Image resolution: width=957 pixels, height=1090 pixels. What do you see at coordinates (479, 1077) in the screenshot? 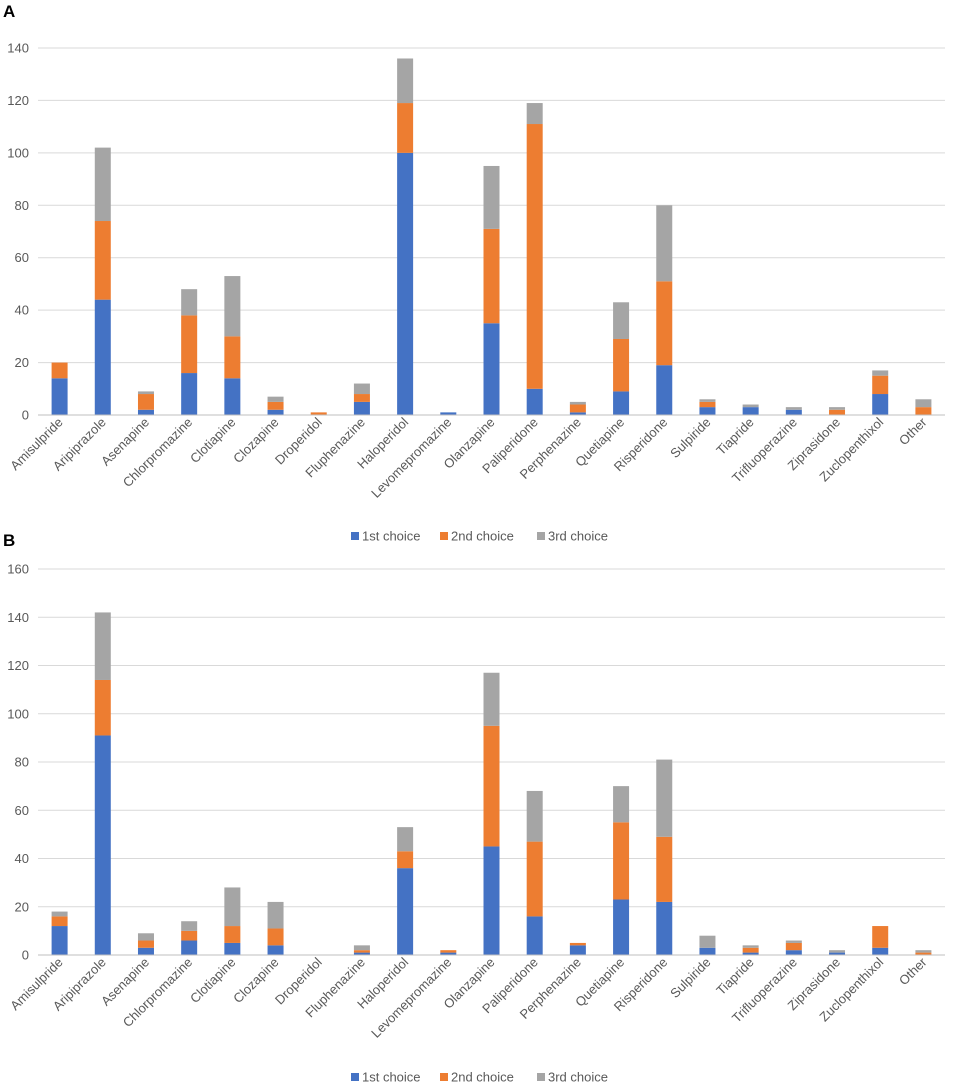
I see `panel-b-legend: 1st choice 2nd choice 3rd choice` at bounding box center [479, 1077].